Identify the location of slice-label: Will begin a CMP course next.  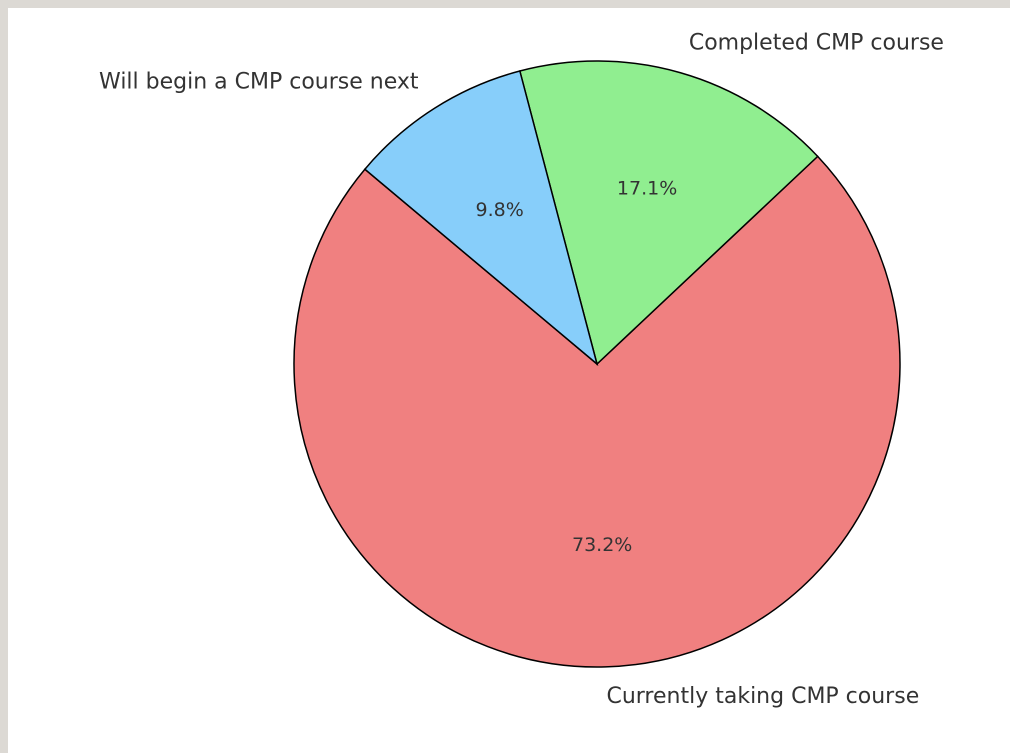
(259, 82).